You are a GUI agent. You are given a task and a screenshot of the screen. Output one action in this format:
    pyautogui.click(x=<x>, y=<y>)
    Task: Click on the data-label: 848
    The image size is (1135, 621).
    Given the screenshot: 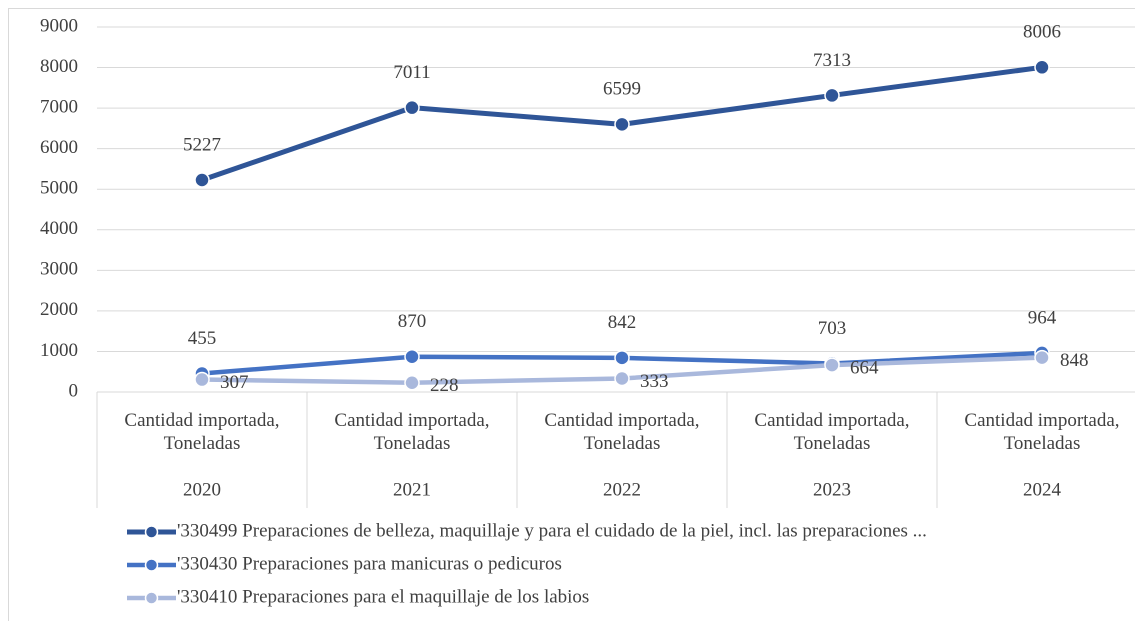 What is the action you would take?
    pyautogui.click(x=1074, y=360)
    